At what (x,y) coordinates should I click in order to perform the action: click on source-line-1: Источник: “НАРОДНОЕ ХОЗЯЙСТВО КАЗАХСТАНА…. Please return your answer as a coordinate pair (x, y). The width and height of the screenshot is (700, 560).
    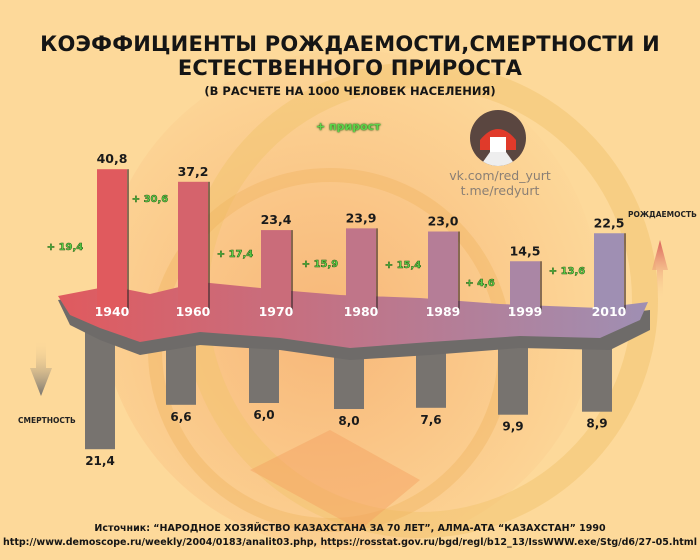
    Looking at the image, I should click on (350, 528).